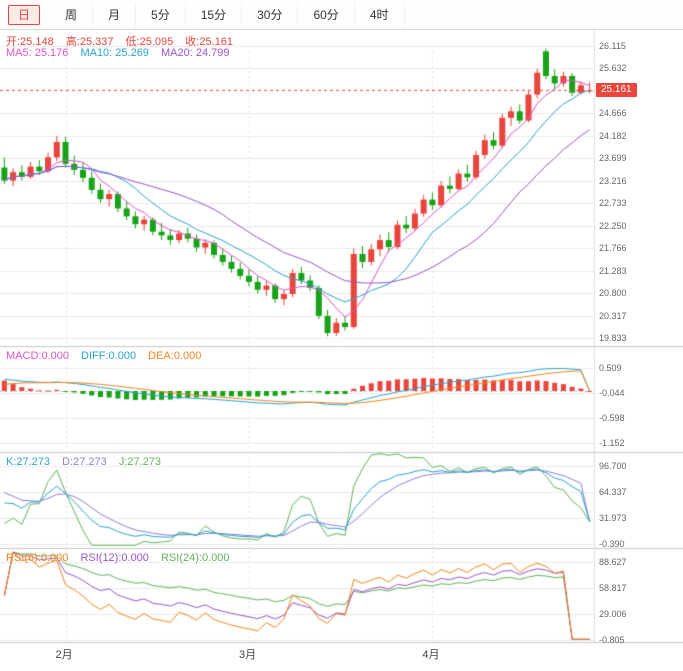  Describe the element at coordinates (72, 14) in the screenshot. I see `tab-week: 周` at that location.